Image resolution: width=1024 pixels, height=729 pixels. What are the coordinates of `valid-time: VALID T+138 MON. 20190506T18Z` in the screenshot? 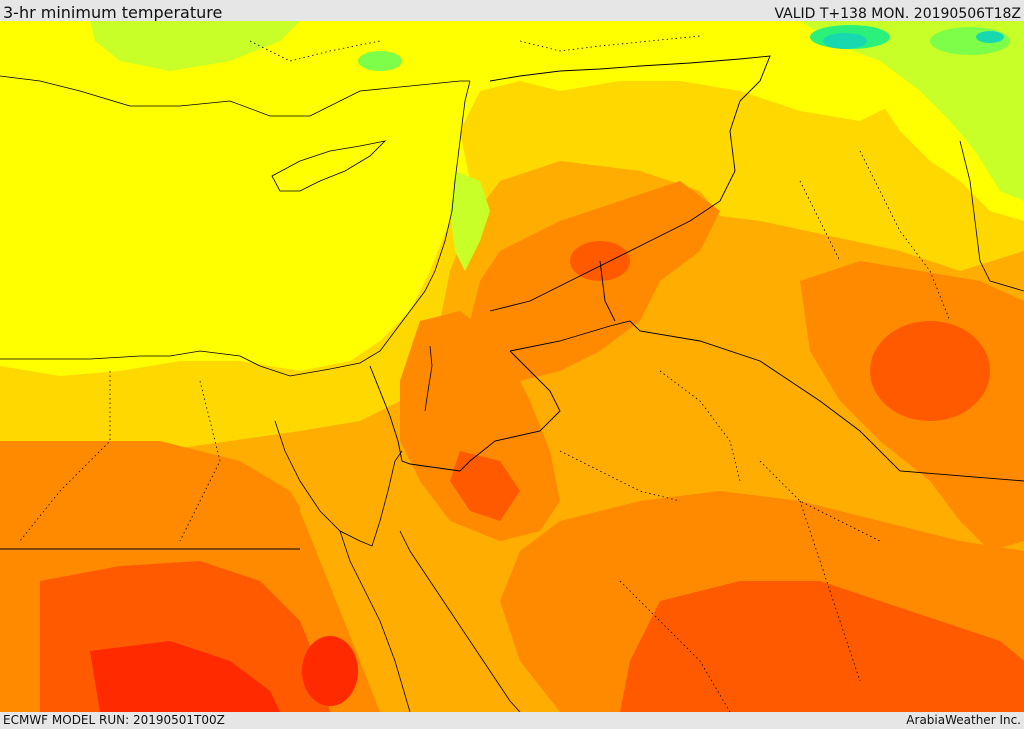 It's located at (897, 14).